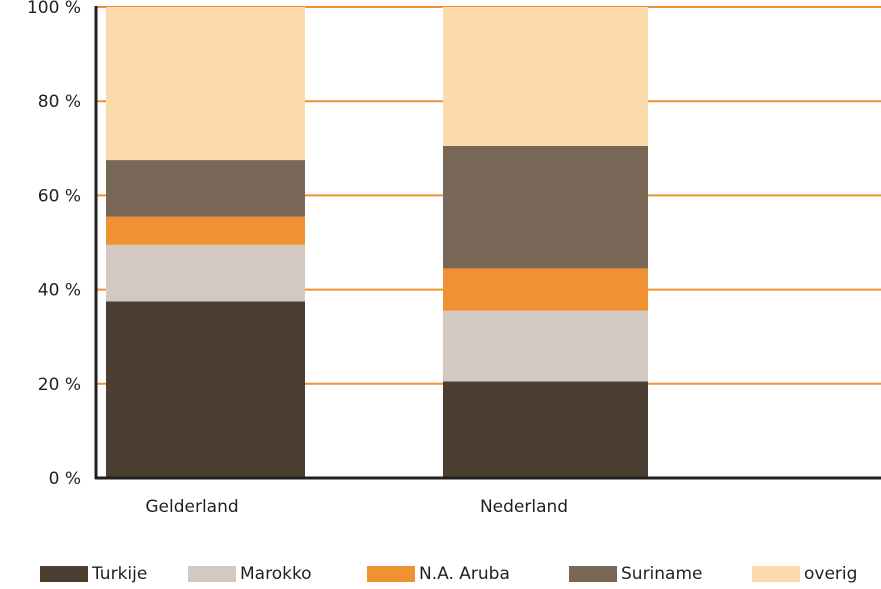 Image resolution: width=881 pixels, height=589 pixels. I want to click on bar-gelderland-overig, so click(205, 84).